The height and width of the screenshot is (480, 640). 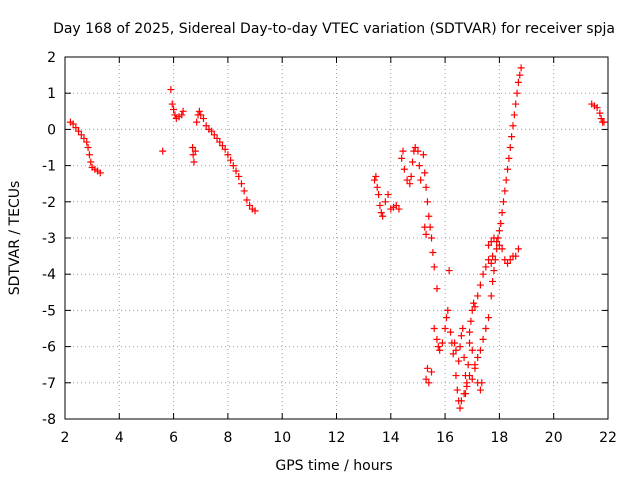 What do you see at coordinates (499, 438) in the screenshot?
I see `x-tick-label: 18` at bounding box center [499, 438].